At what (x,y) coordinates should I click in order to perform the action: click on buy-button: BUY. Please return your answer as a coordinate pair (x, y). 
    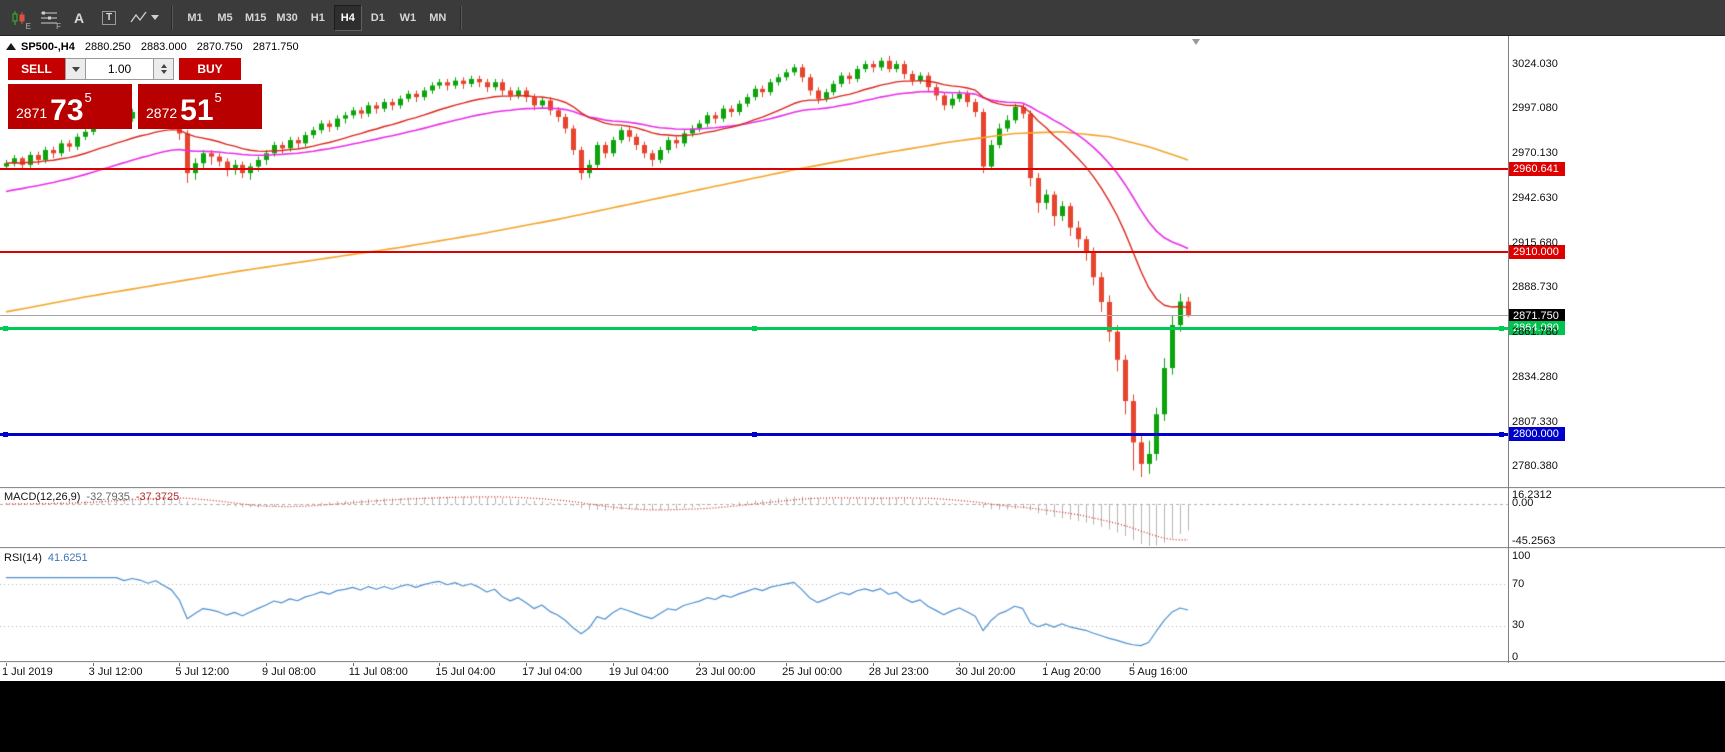
    Looking at the image, I should click on (210, 69).